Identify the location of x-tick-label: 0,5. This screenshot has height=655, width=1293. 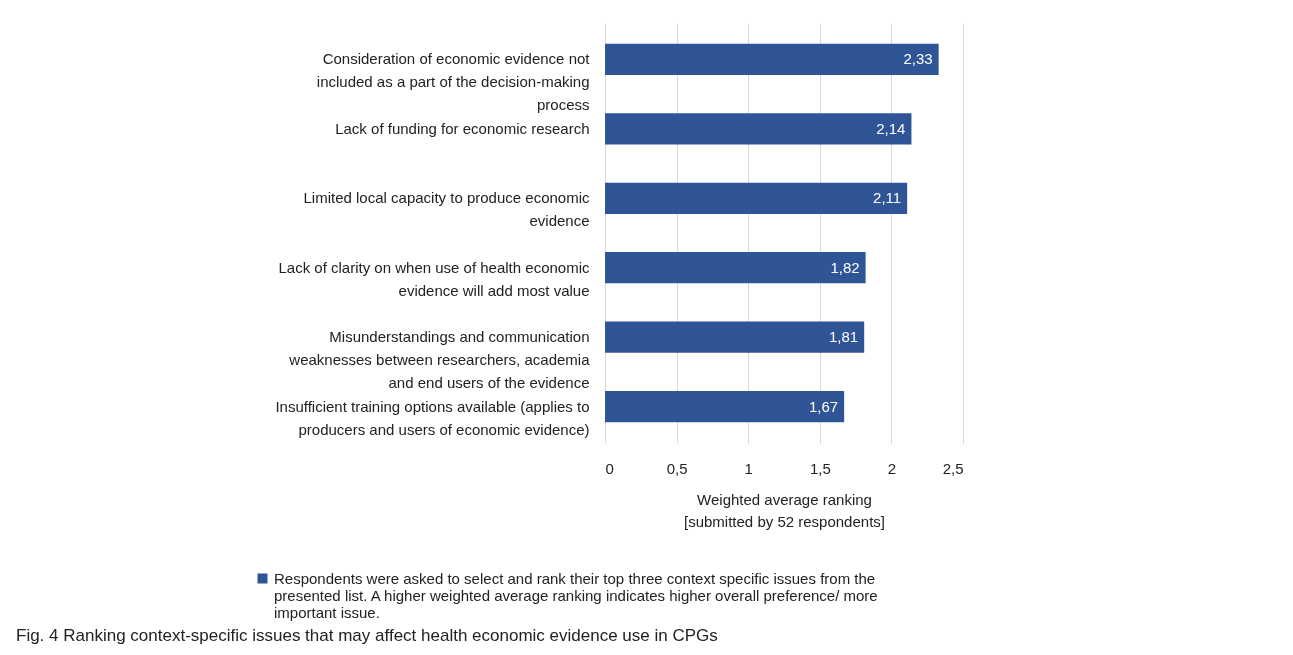
(677, 468).